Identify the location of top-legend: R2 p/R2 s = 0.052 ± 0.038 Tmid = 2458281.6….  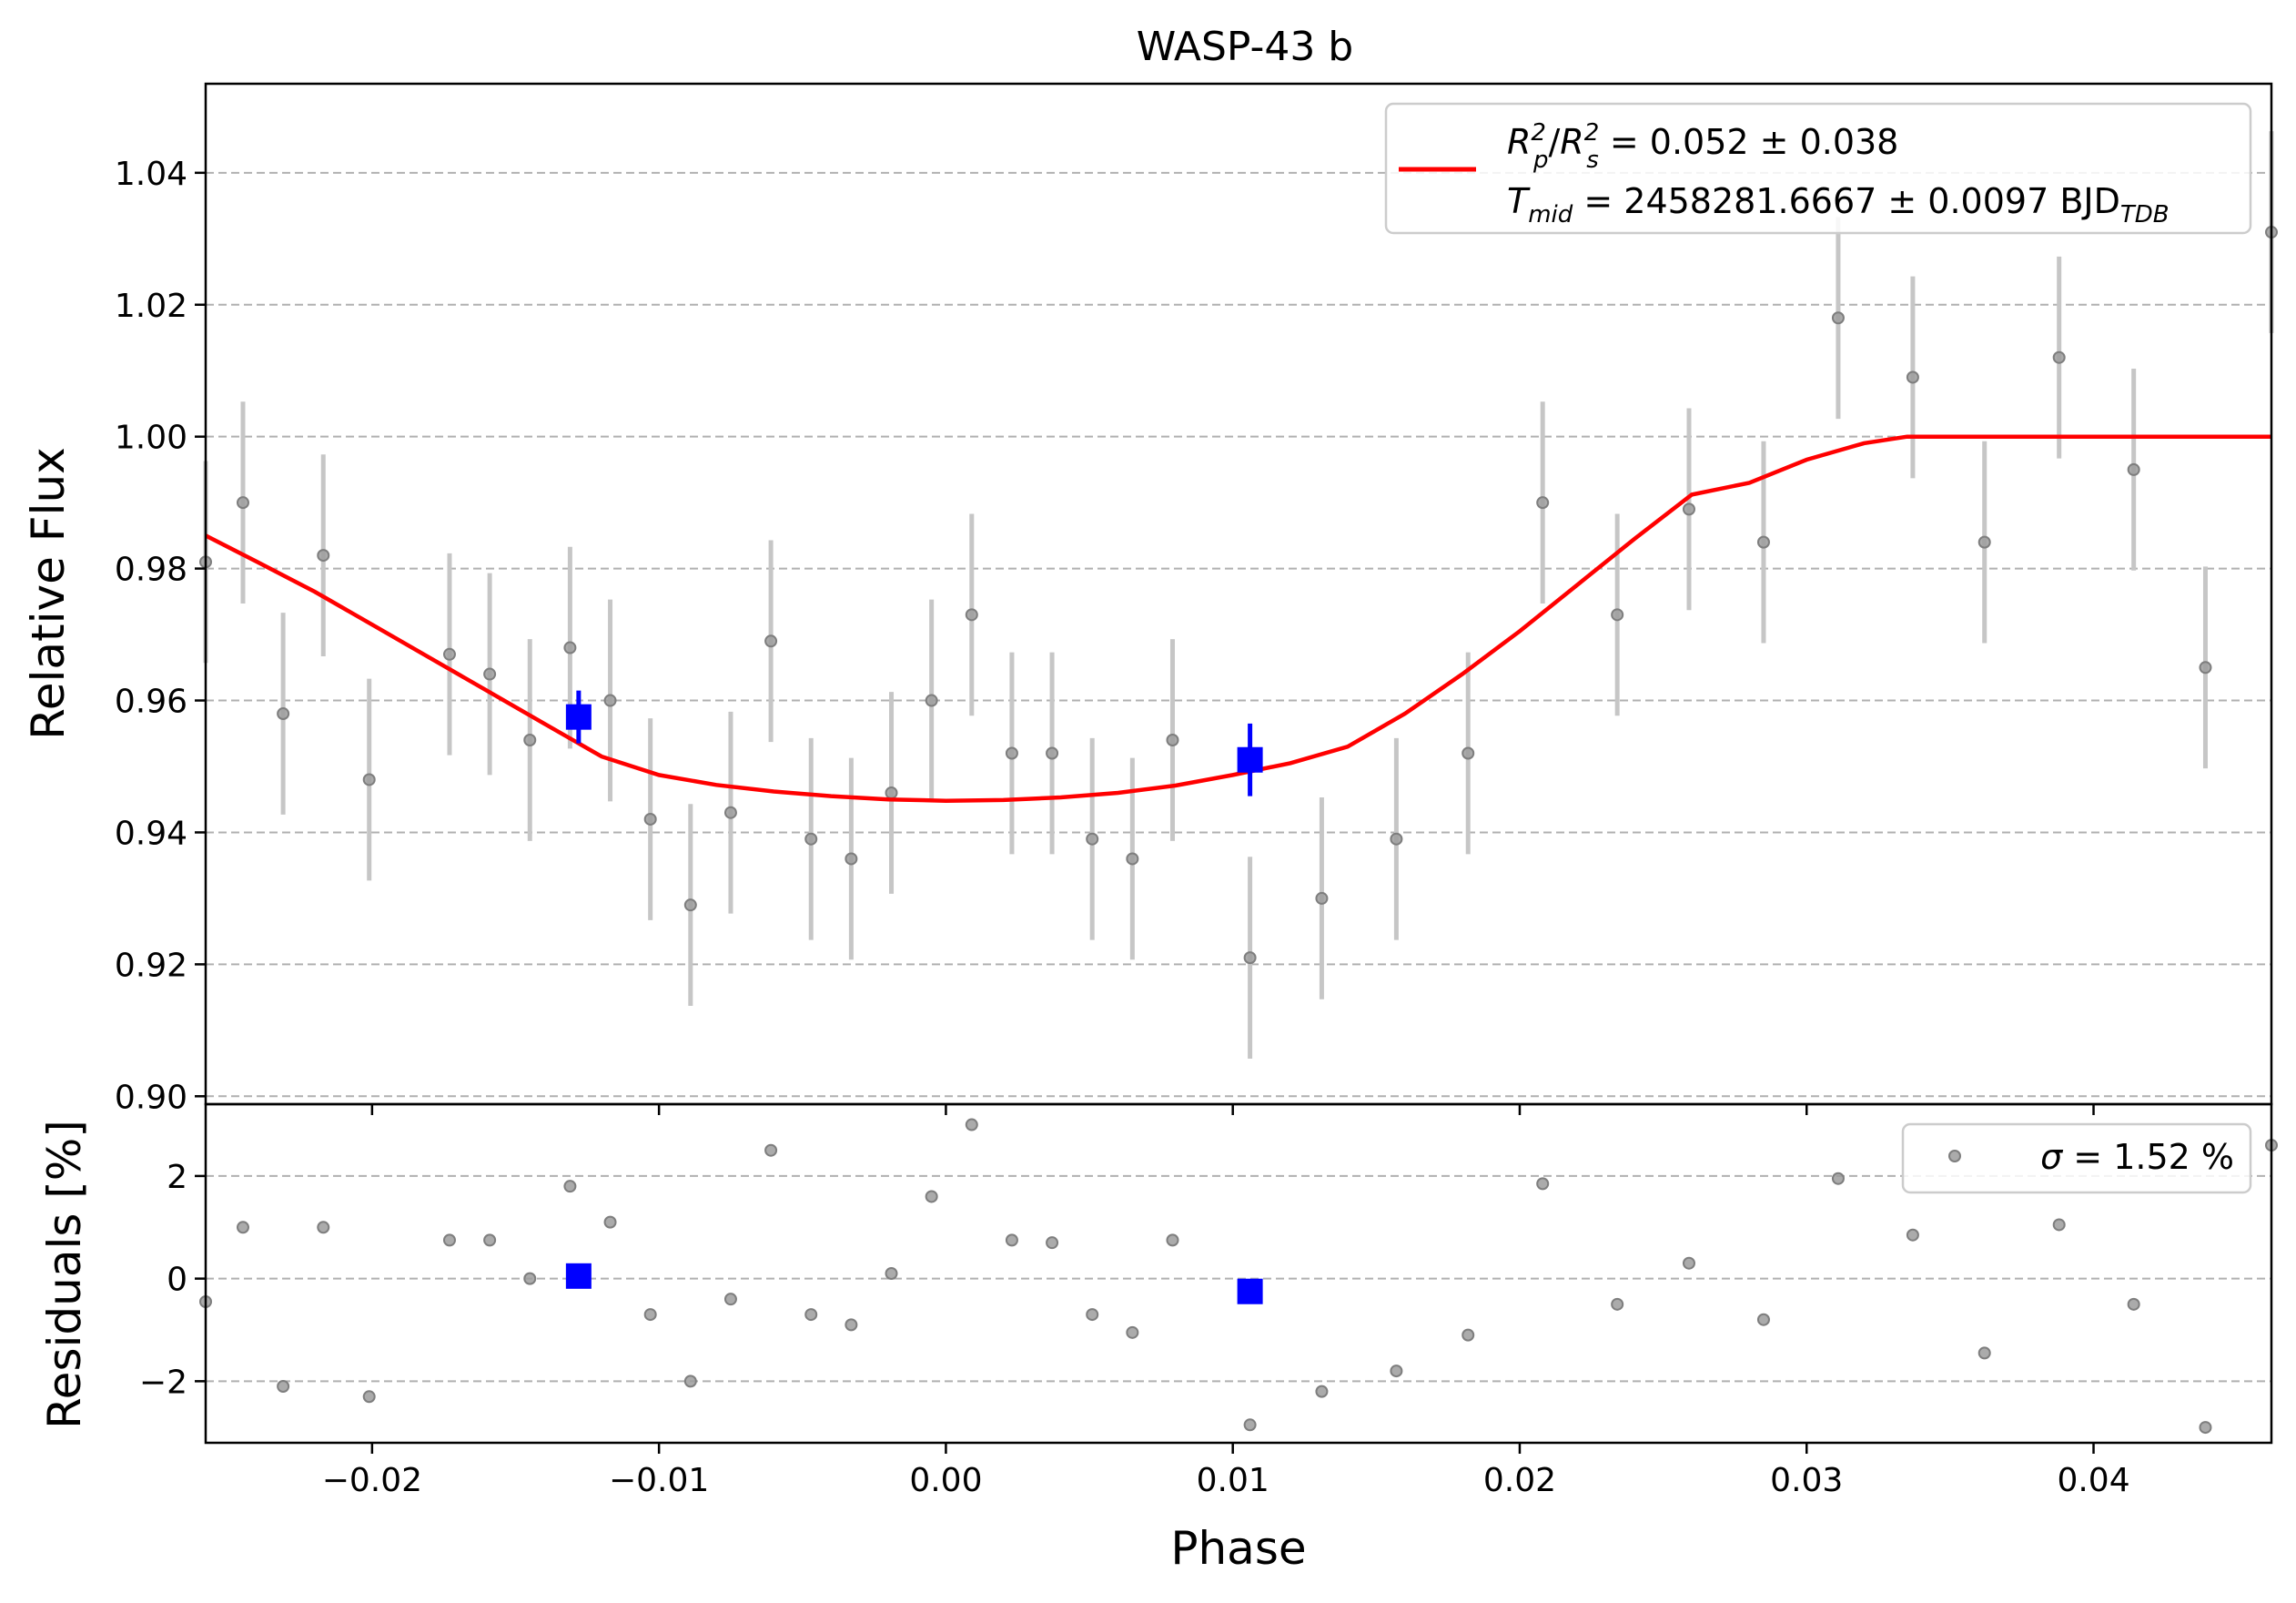
(1818, 168).